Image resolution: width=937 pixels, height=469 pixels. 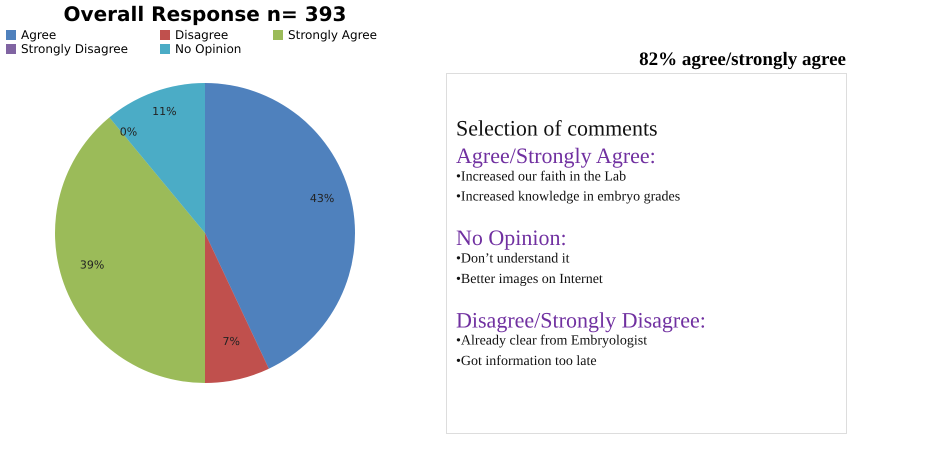 What do you see at coordinates (513, 259) in the screenshot?
I see `text: •Don’t understand it` at bounding box center [513, 259].